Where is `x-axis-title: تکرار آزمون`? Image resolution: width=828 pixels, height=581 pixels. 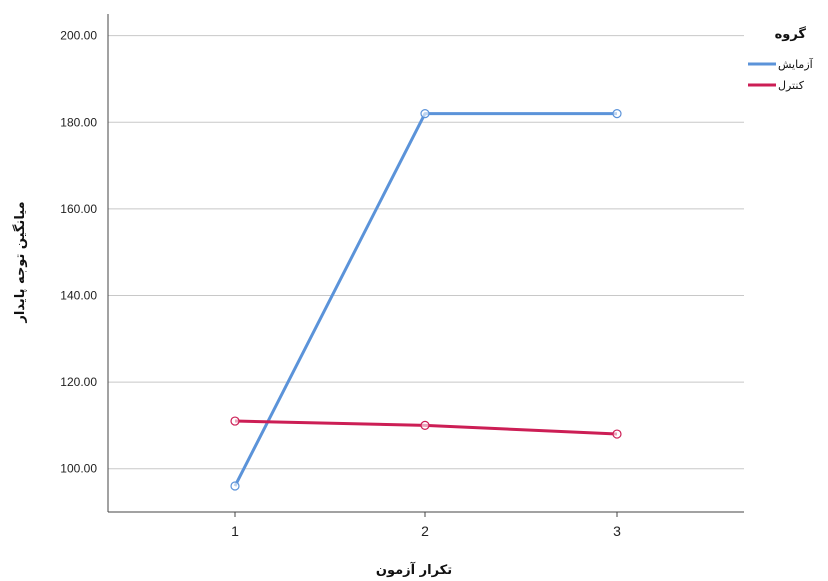 x-axis-title: تکرار آزمون is located at coordinates (414, 569).